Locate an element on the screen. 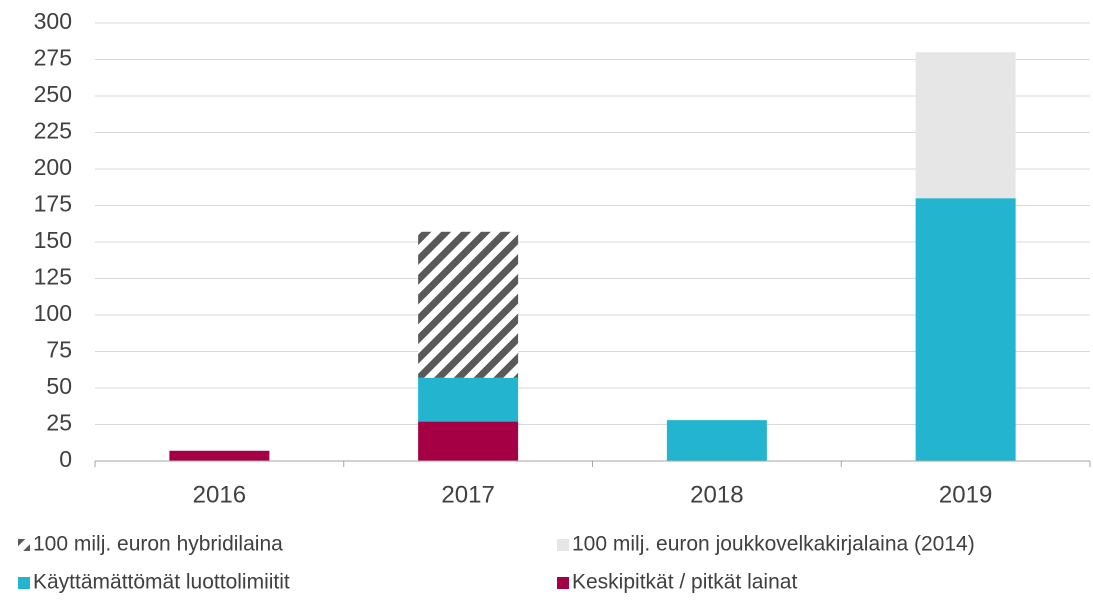 The image size is (1093, 601). y-tick-label: 300 is located at coordinates (53, 21).